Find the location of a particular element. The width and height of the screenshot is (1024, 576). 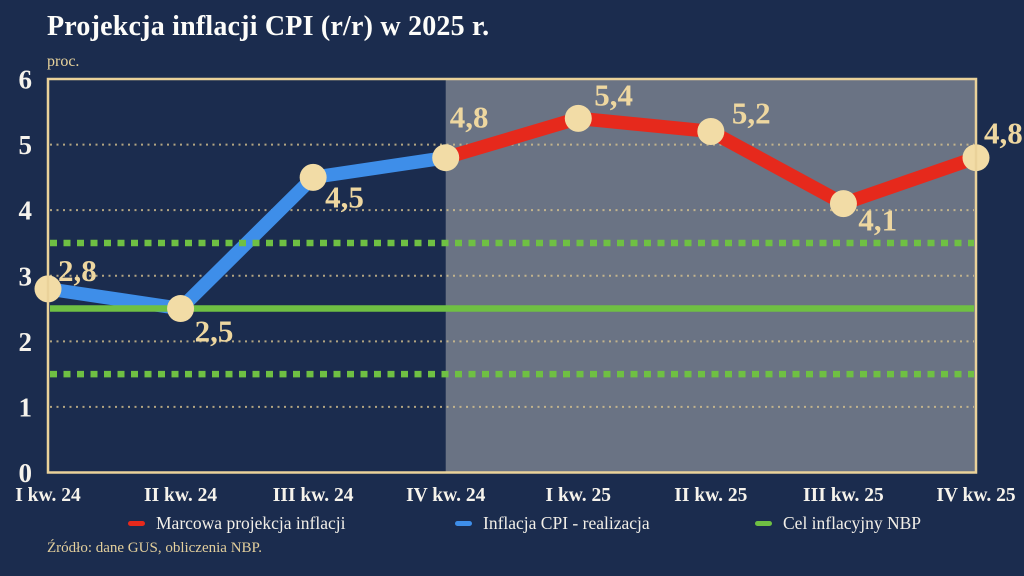

y-axis-unit-label: proc. is located at coordinates (63, 61).